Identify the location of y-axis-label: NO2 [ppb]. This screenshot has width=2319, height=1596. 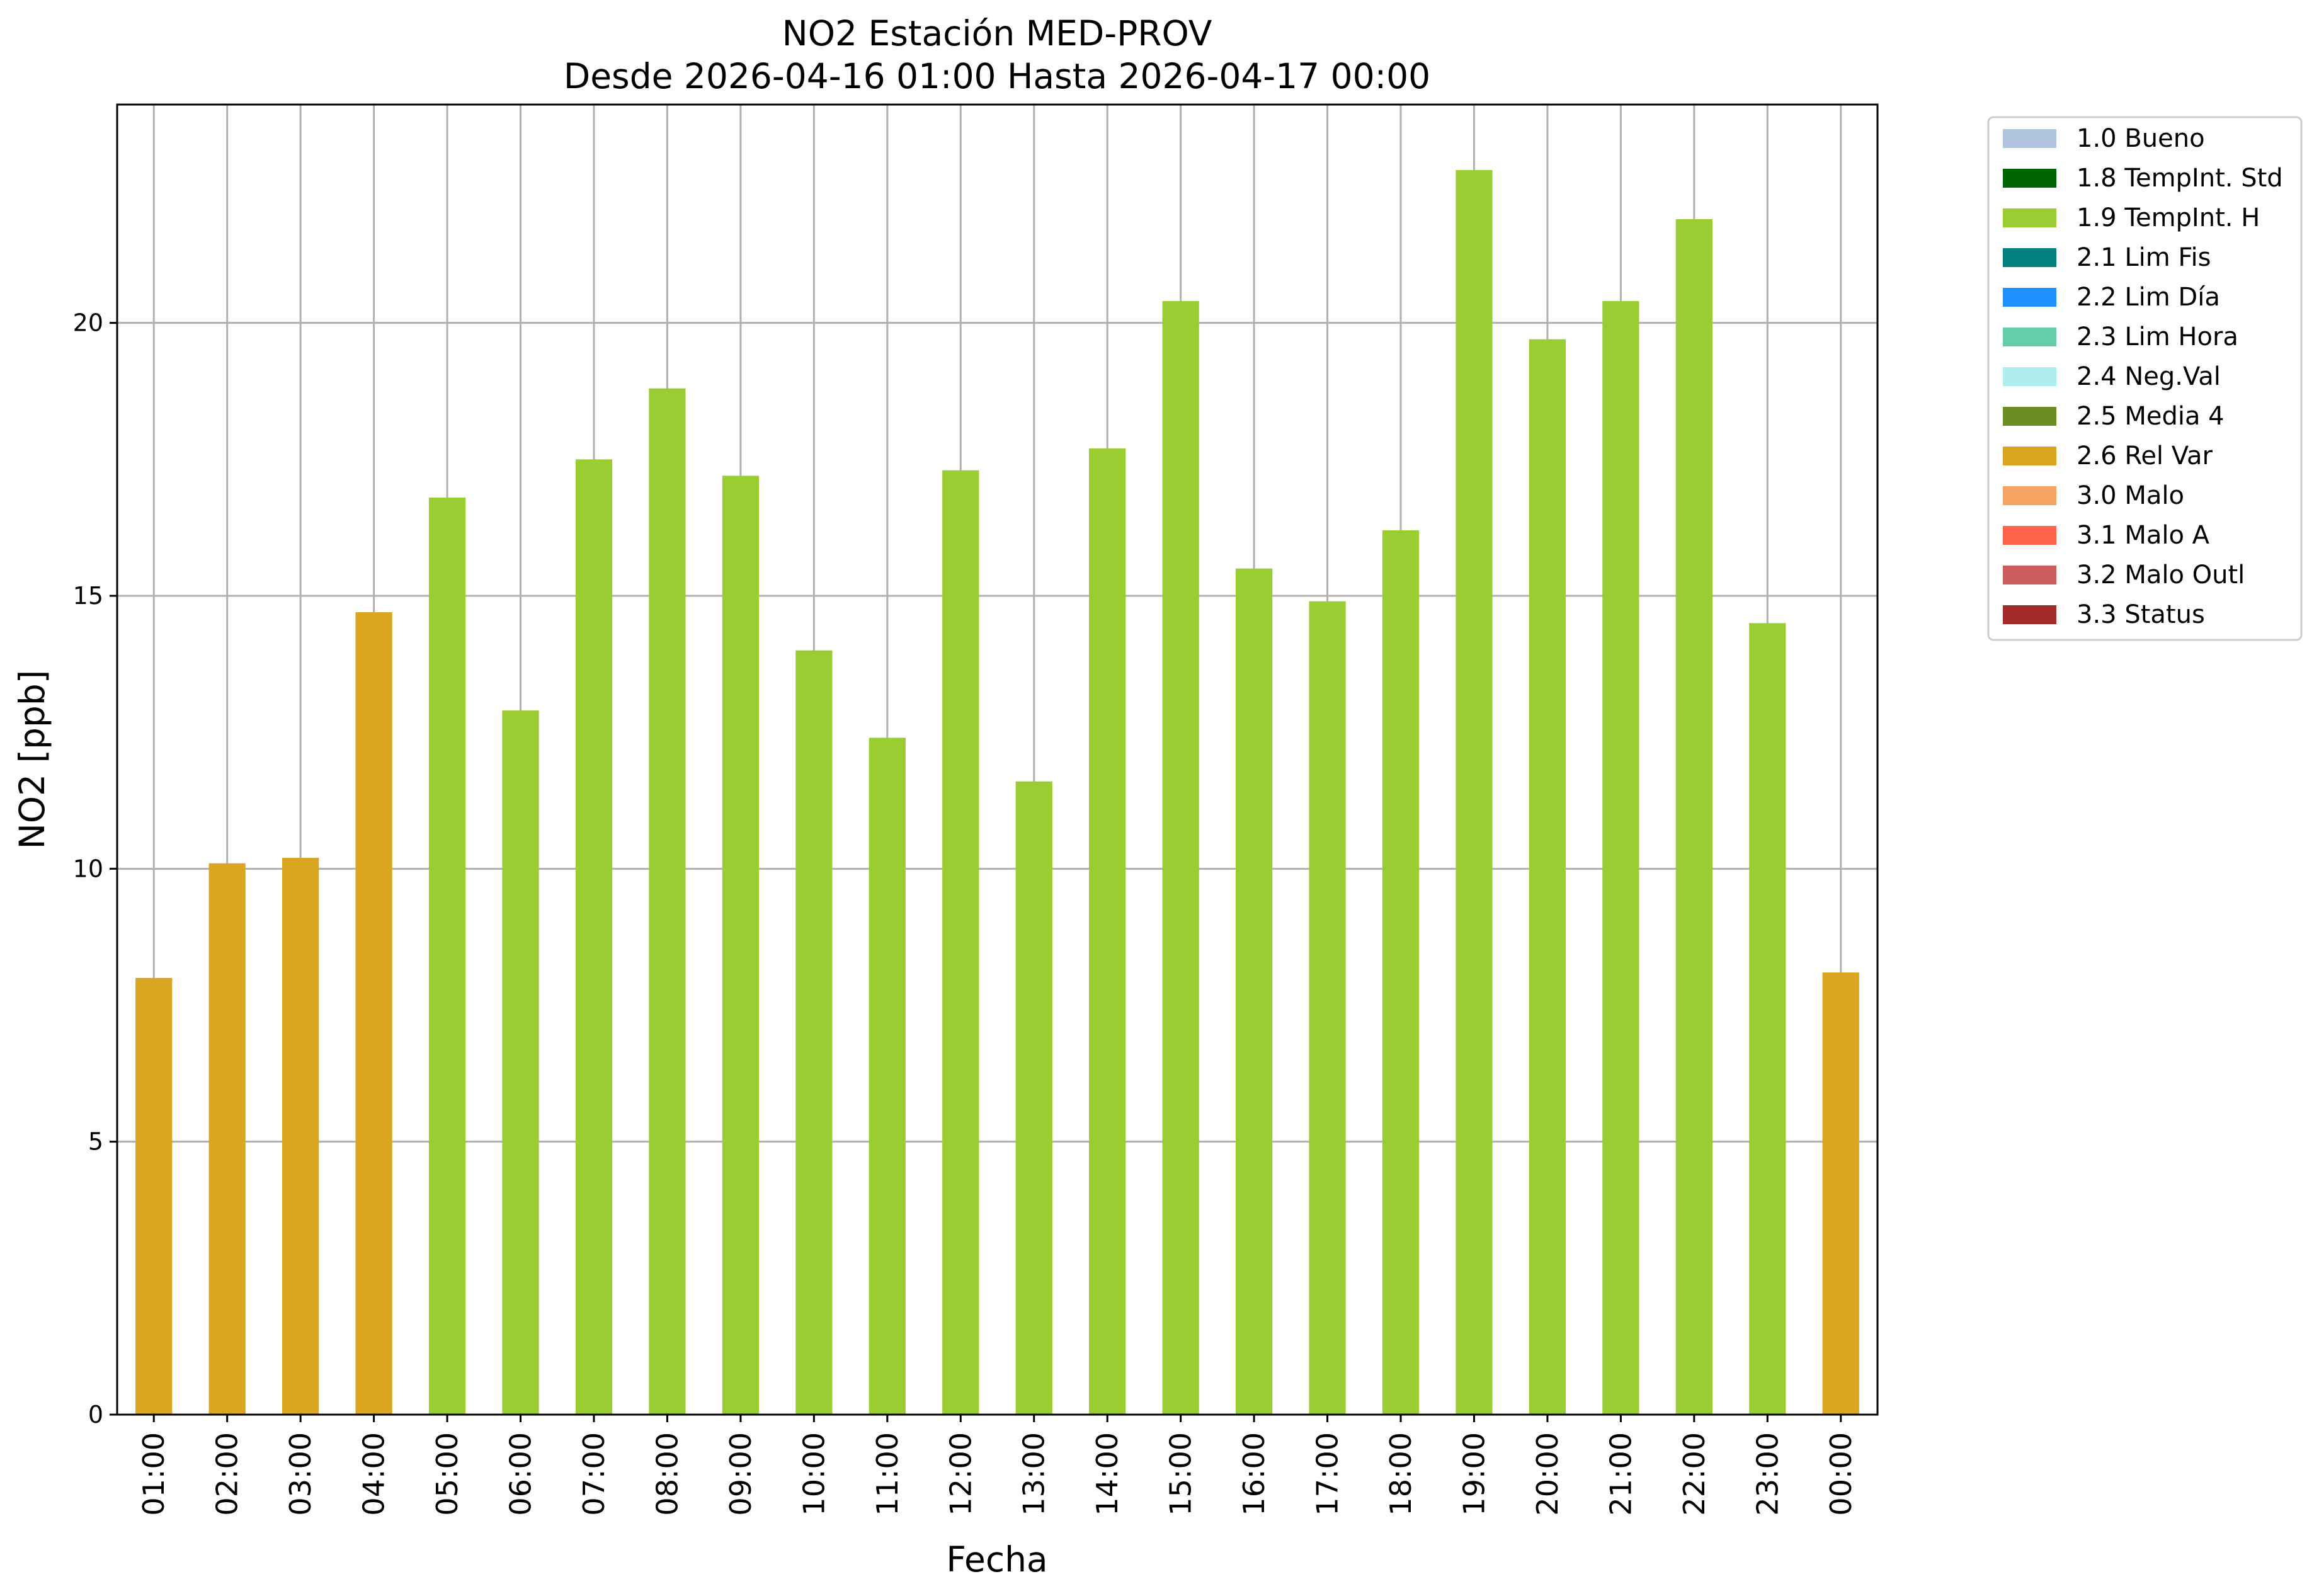
(32, 760).